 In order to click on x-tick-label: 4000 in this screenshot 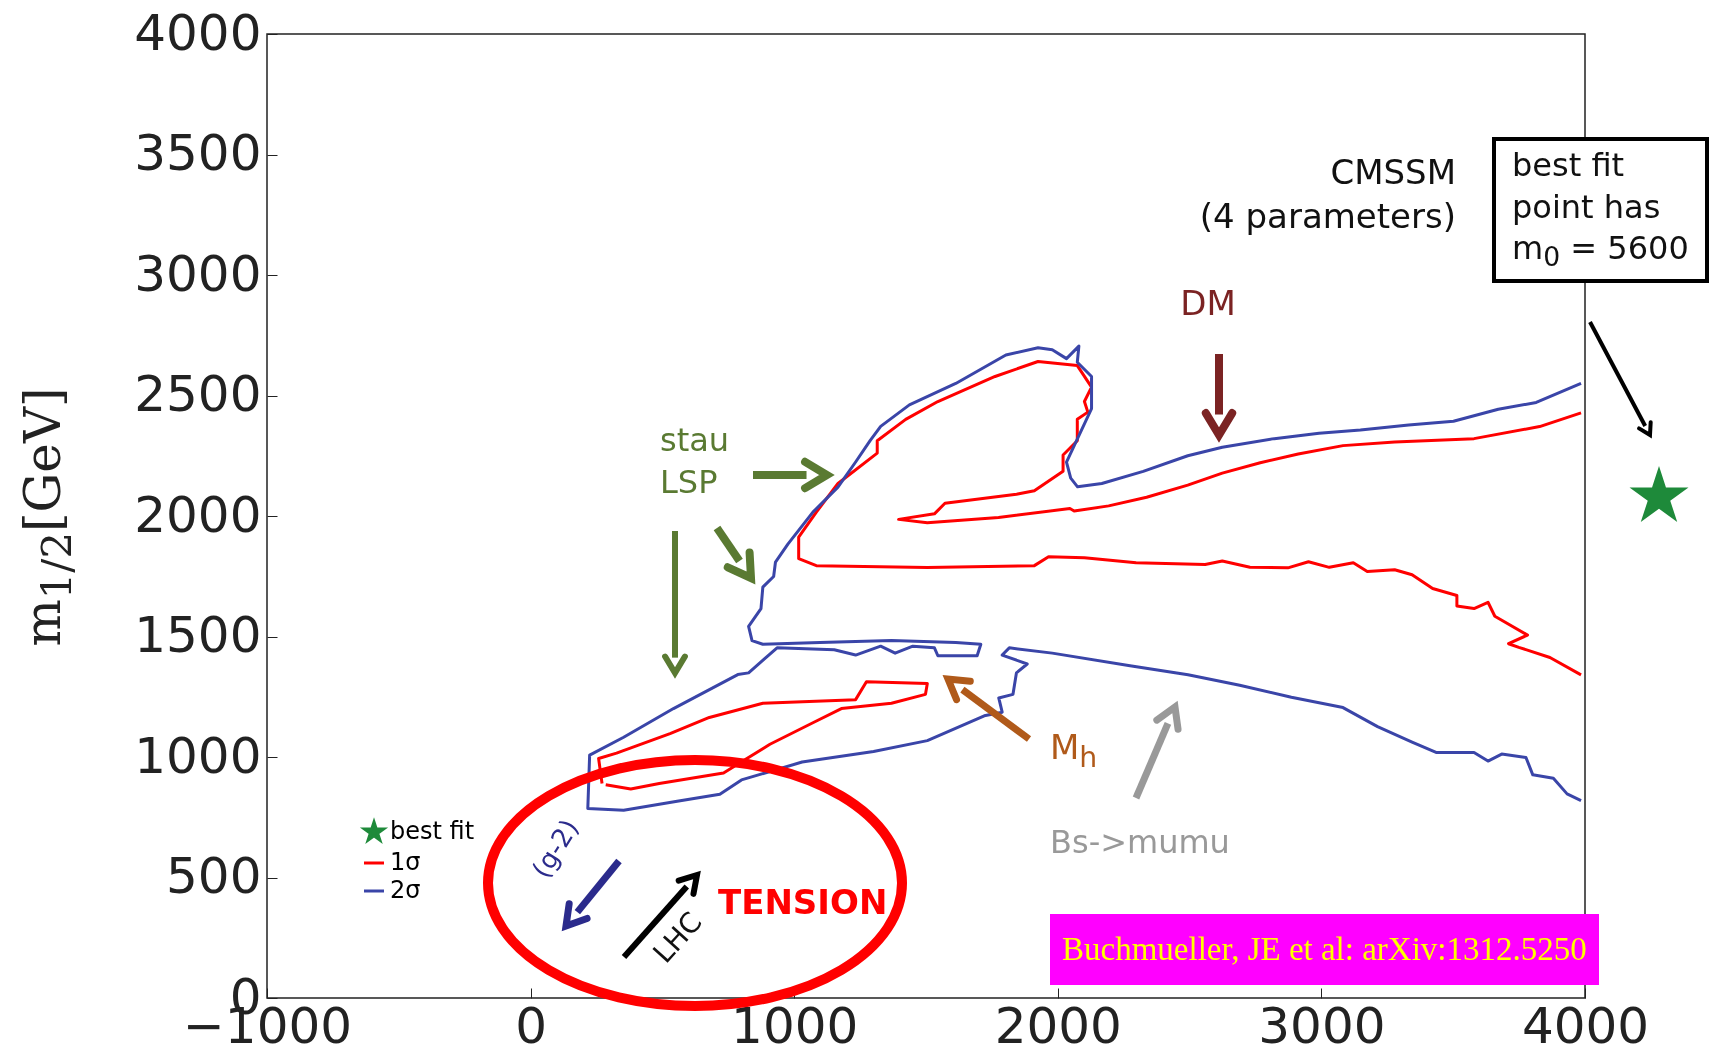, I will do `click(1585, 1025)`.